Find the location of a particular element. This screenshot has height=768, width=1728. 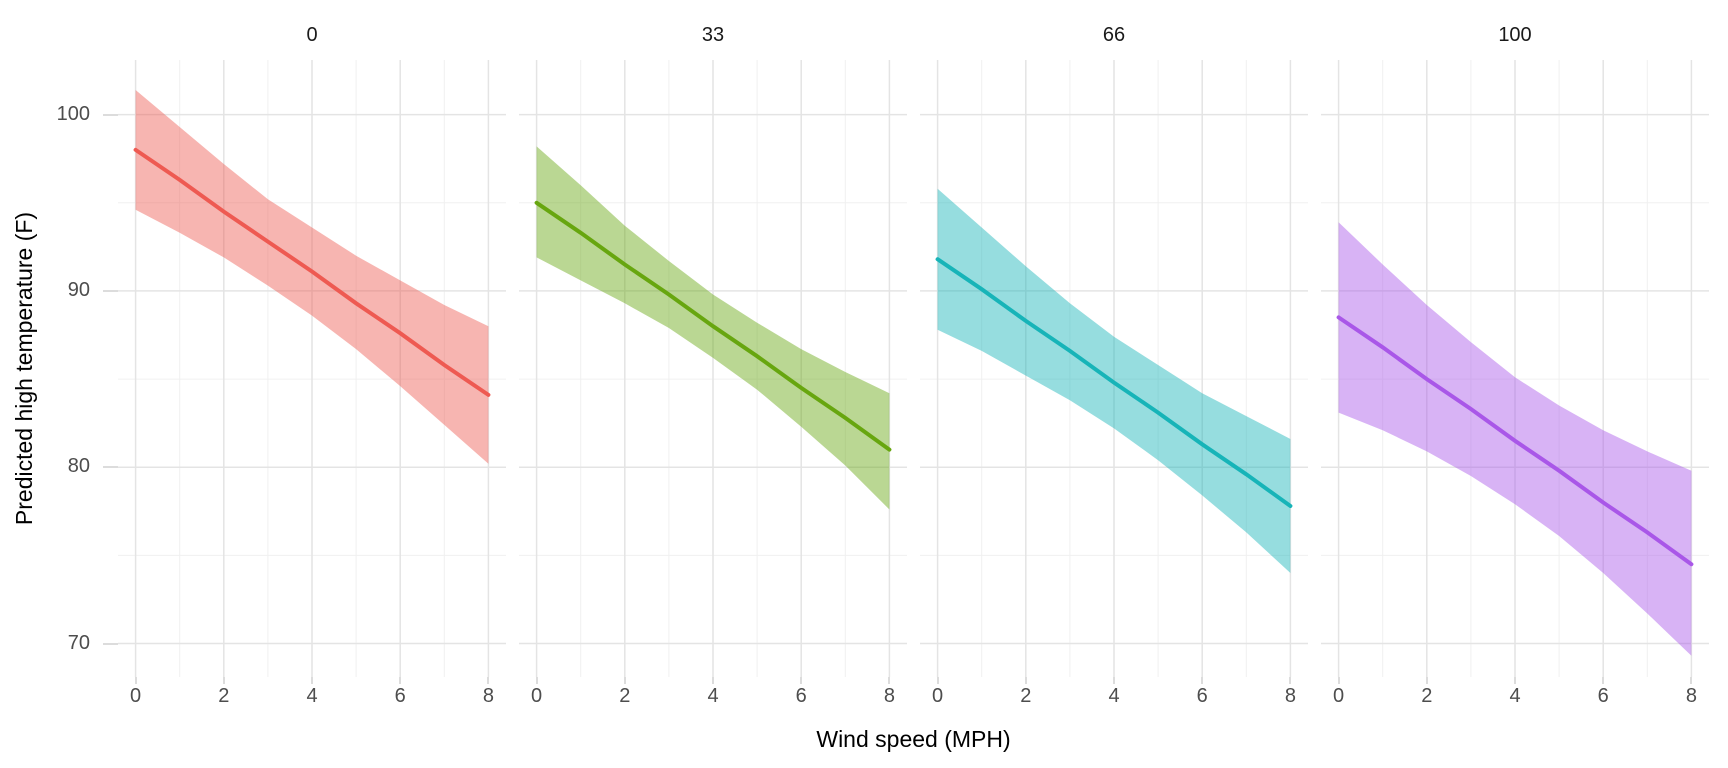

facet-strip-label: 100 is located at coordinates (1515, 34).